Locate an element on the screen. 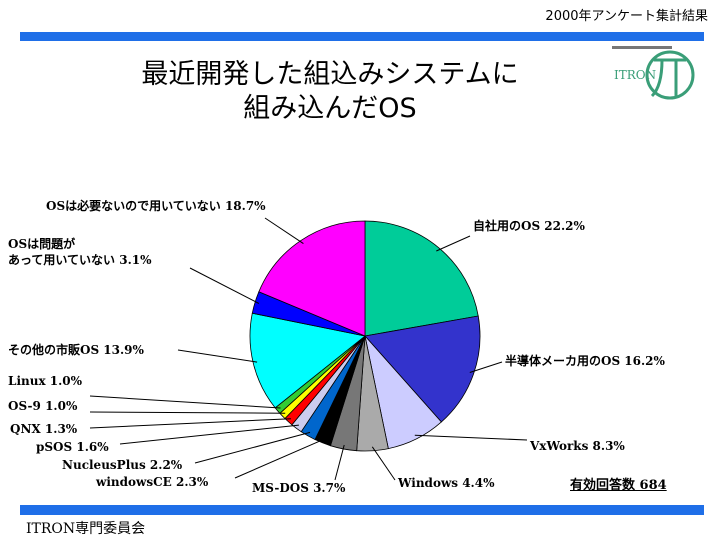  title-line-2: 組み込んだOS is located at coordinates (330, 108).